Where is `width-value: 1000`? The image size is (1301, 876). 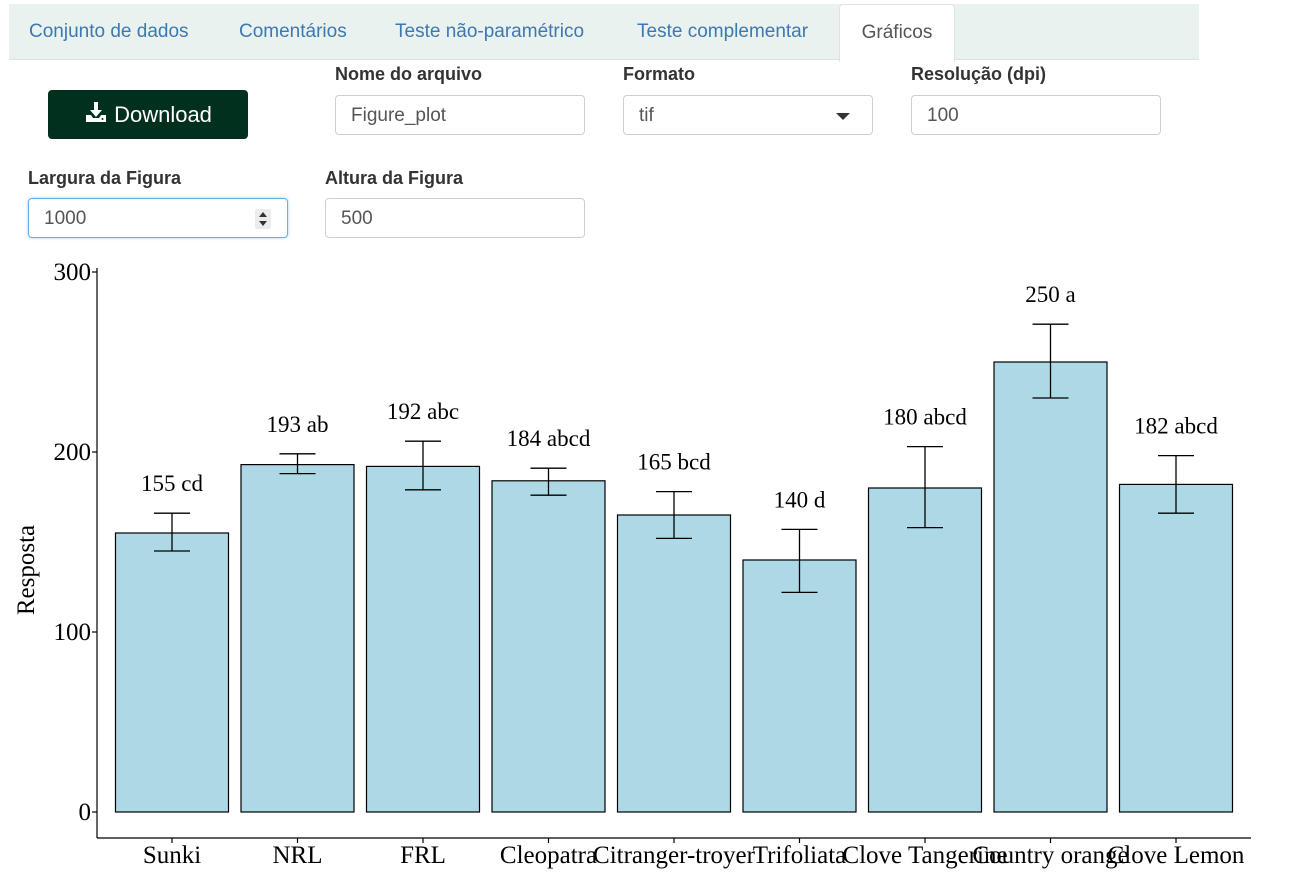
width-value: 1000 is located at coordinates (65, 218).